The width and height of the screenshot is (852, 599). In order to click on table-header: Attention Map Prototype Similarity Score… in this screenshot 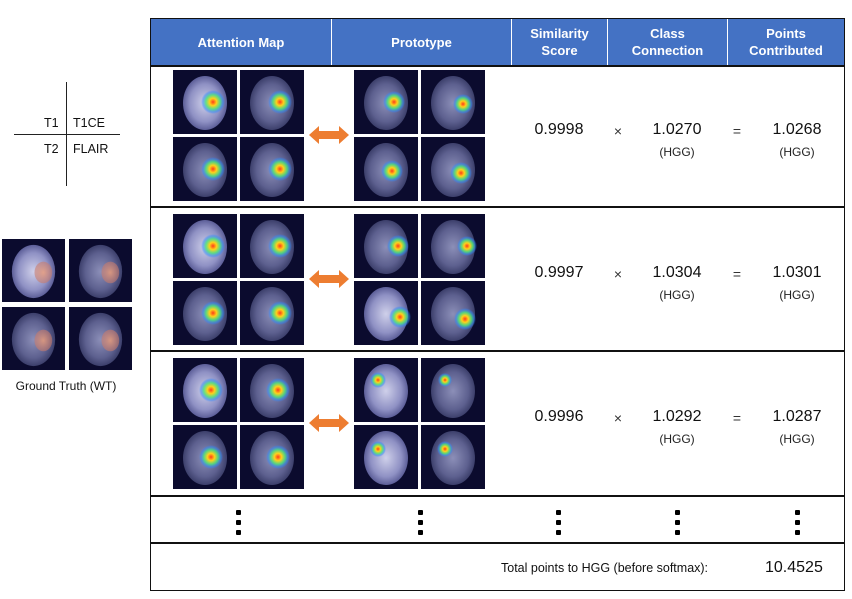, I will do `click(497, 42)`.